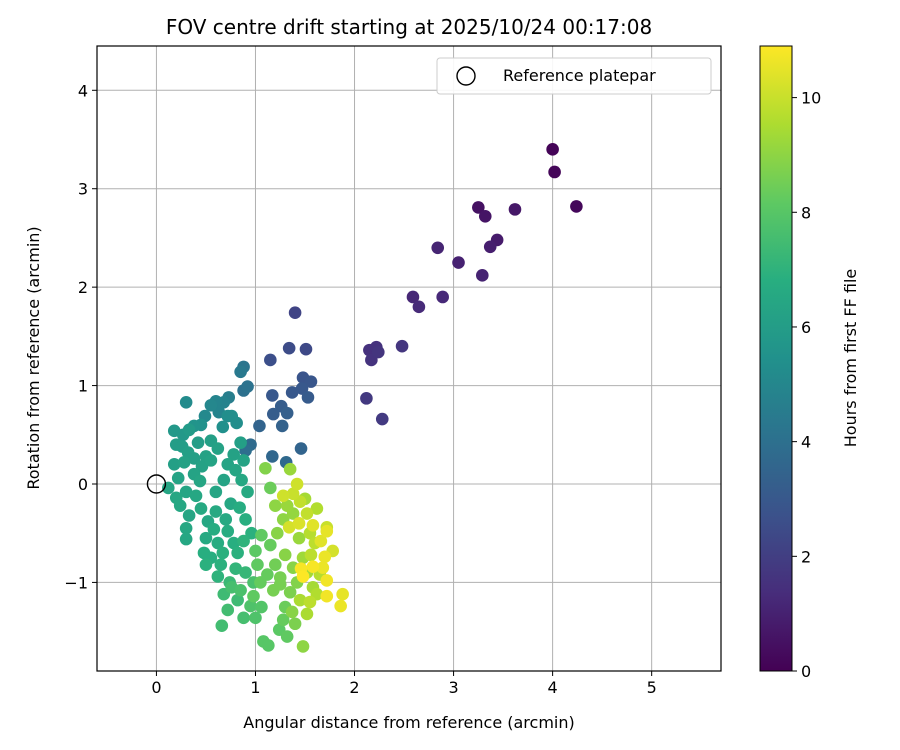  Describe the element at coordinates (811, 98) in the screenshot. I see `colorbar-tick-label: 10` at that location.